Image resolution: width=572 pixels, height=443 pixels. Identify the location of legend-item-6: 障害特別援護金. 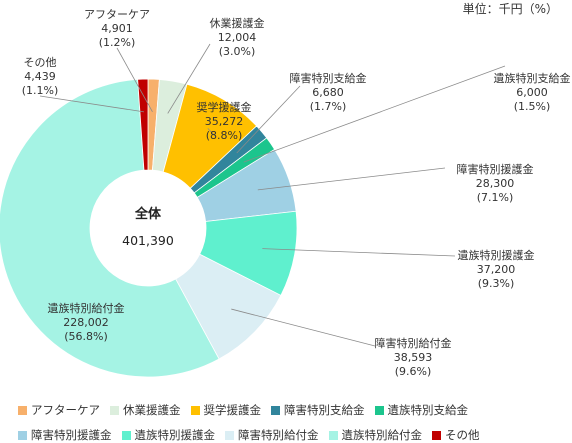
(65, 435).